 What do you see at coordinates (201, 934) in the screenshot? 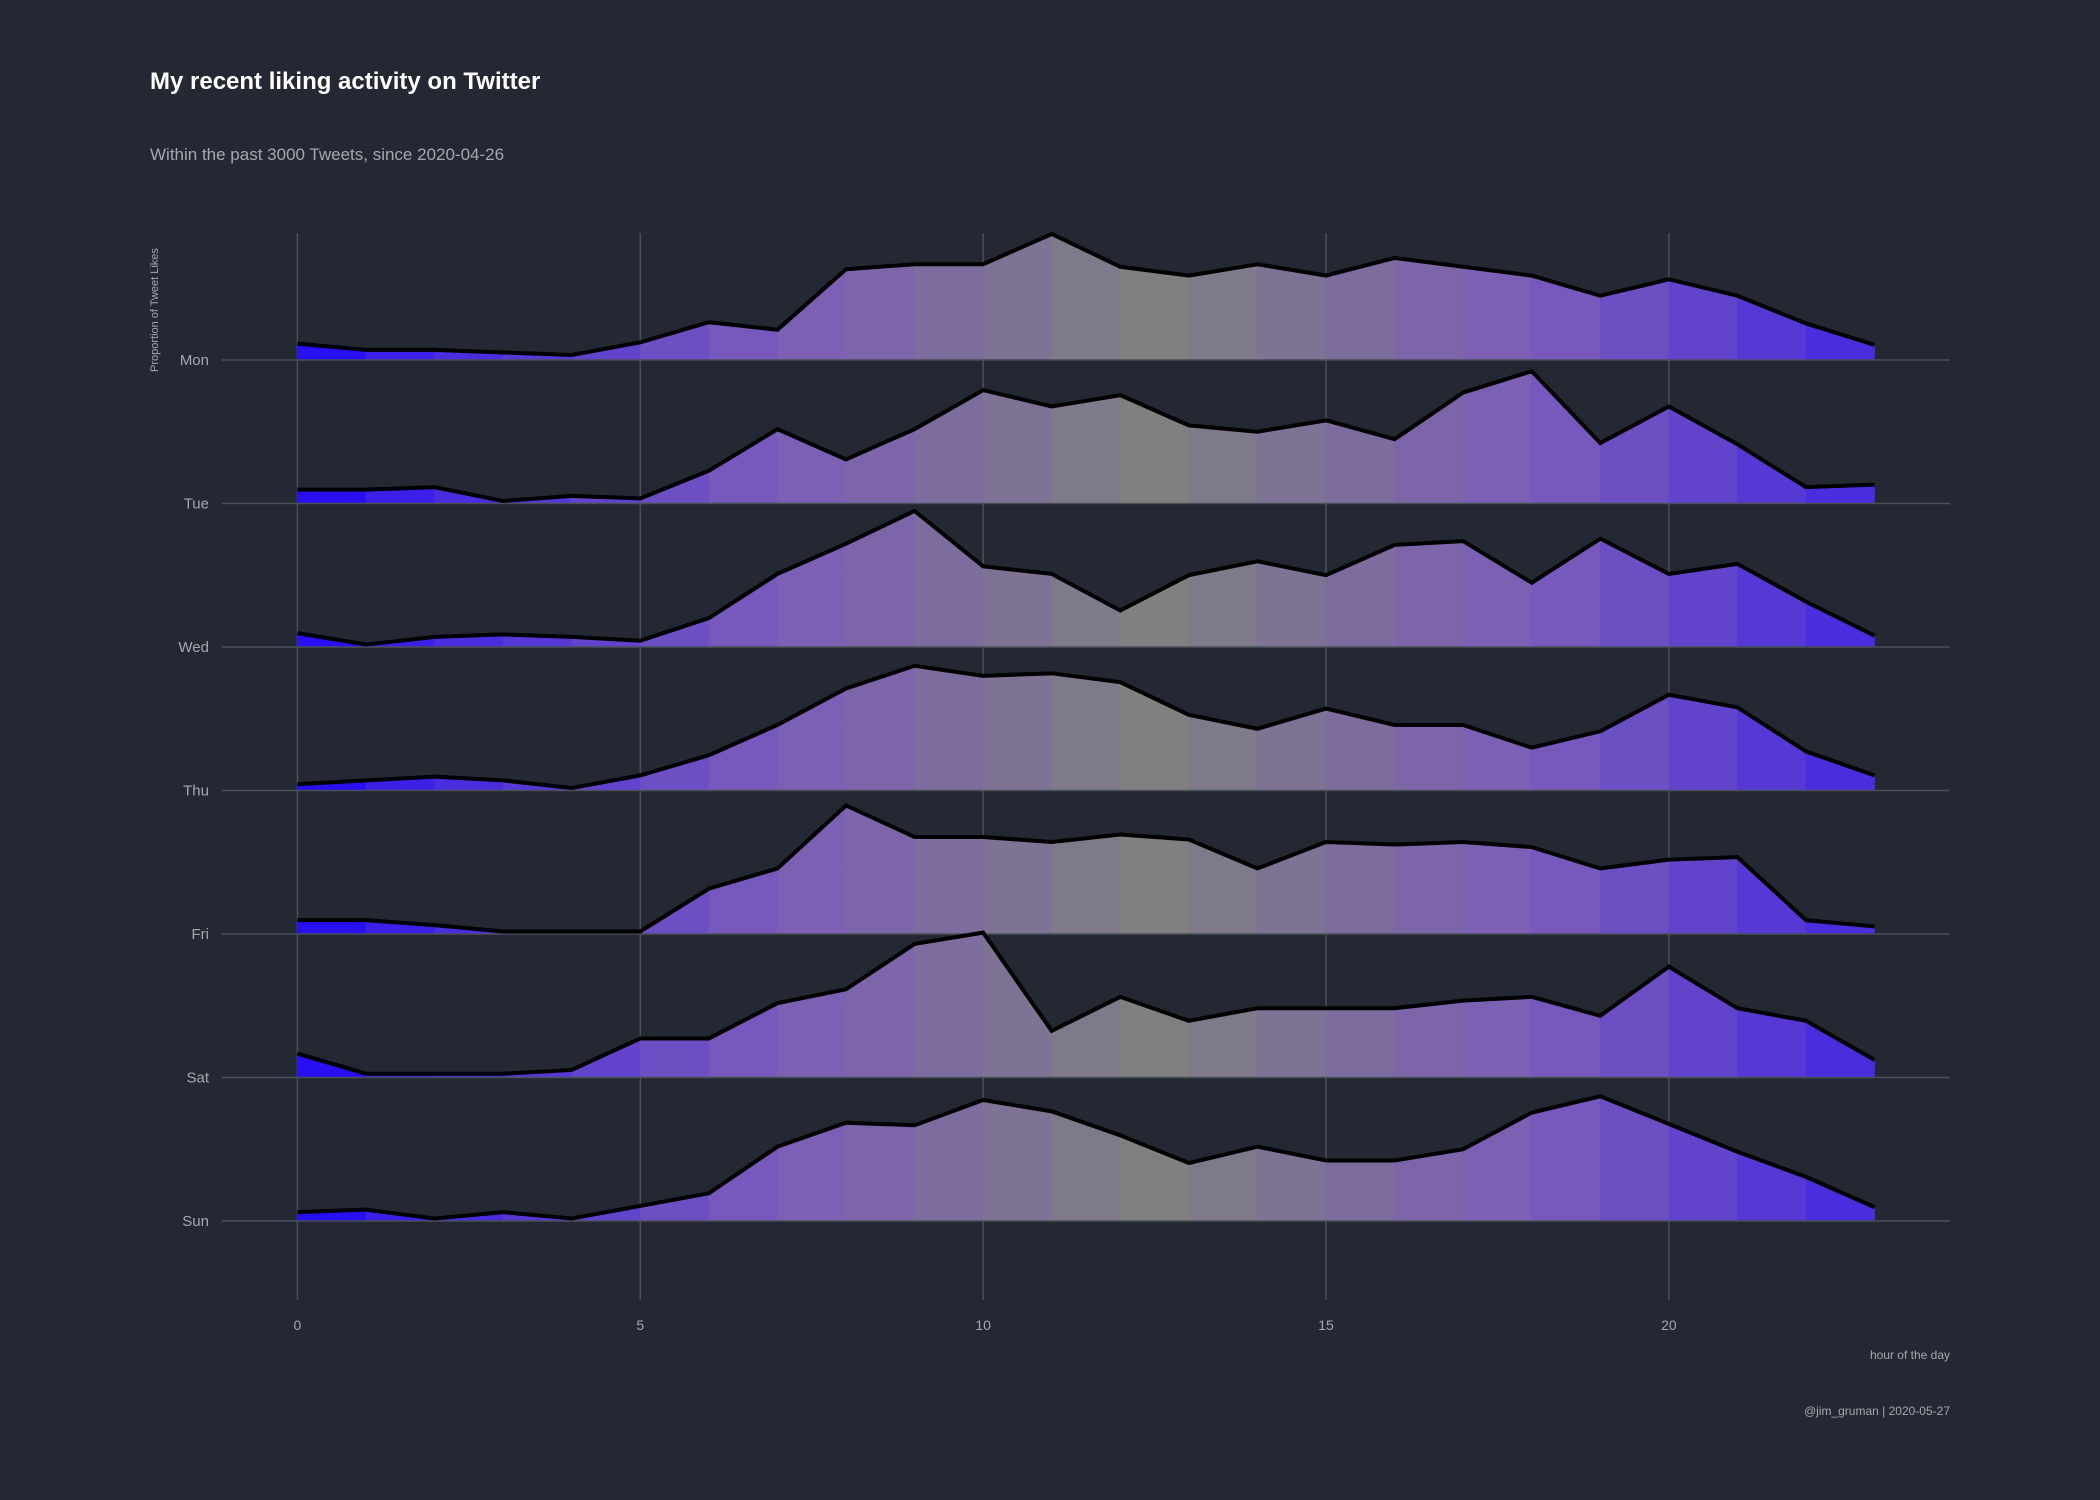
I see `y-tick-label: Fri` at bounding box center [201, 934].